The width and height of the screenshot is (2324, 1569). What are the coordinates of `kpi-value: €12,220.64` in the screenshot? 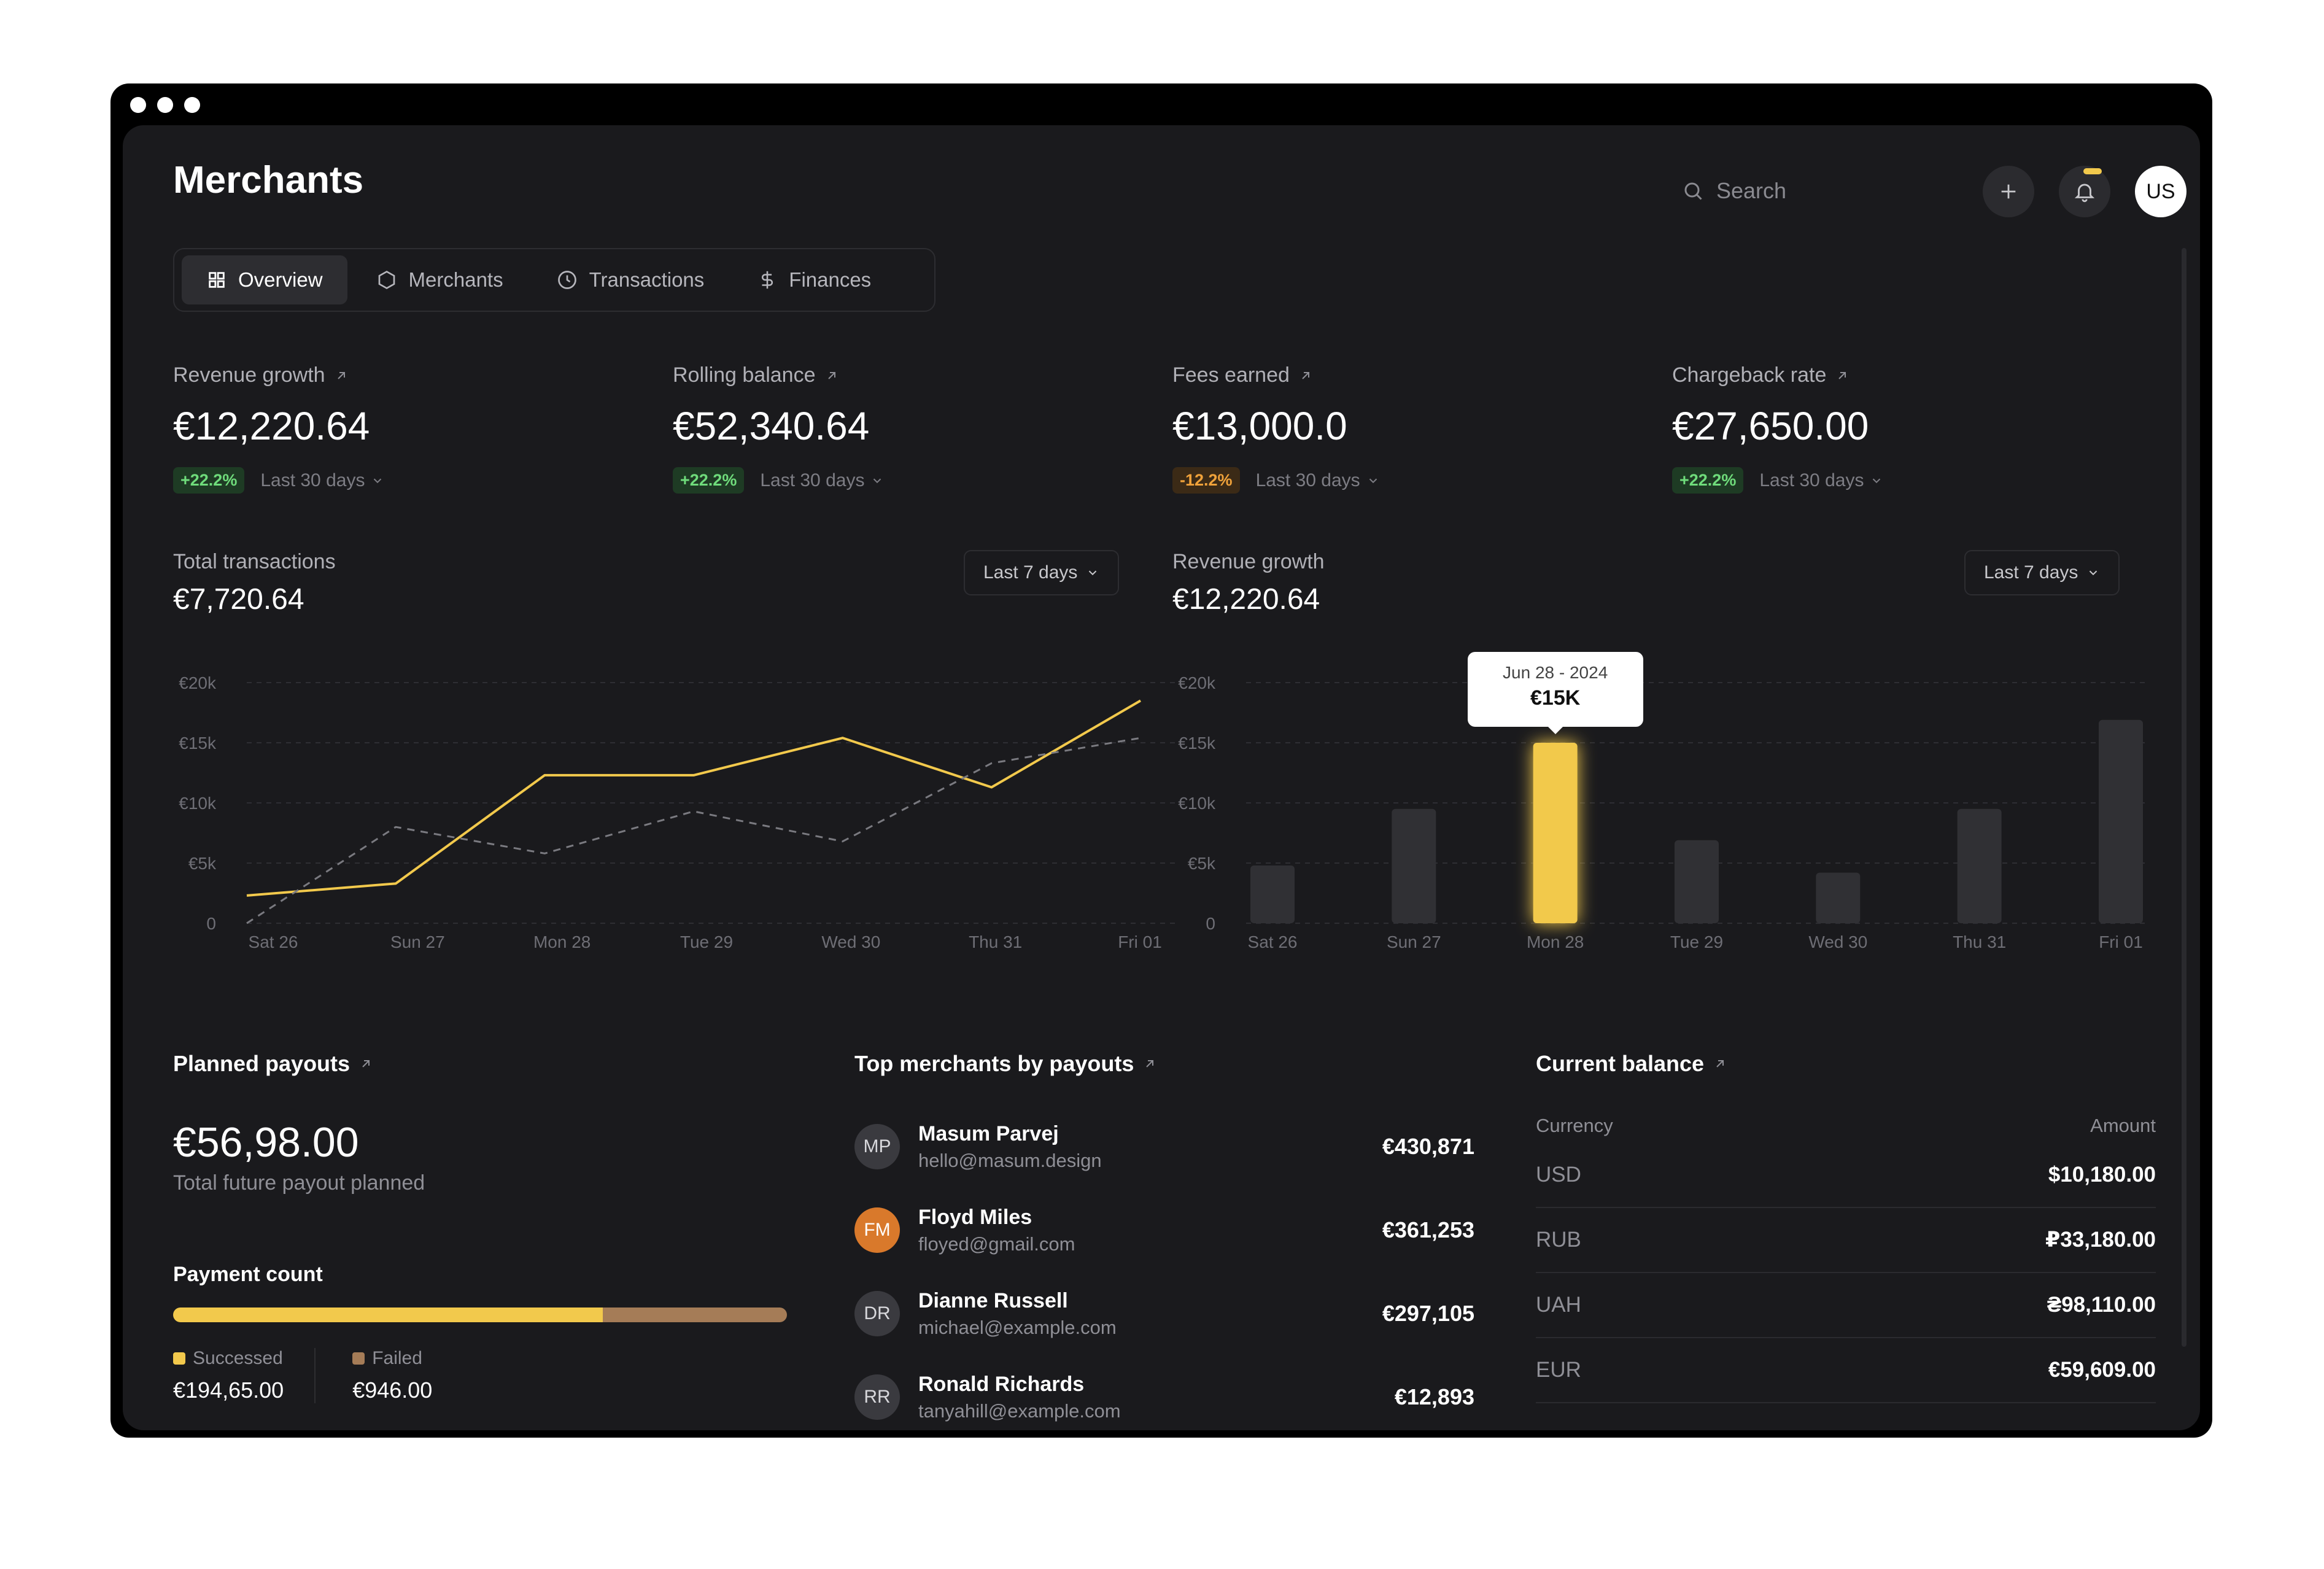 It's located at (271, 426).